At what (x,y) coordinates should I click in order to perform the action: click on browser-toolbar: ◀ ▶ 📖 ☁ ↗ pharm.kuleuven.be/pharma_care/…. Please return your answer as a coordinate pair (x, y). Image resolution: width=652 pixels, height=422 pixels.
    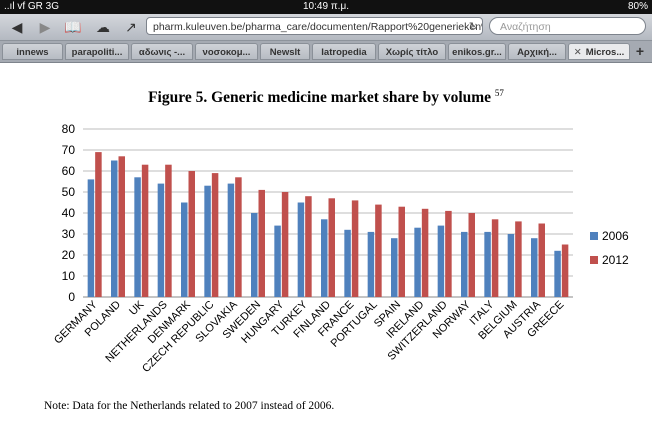
    Looking at the image, I should click on (326, 27).